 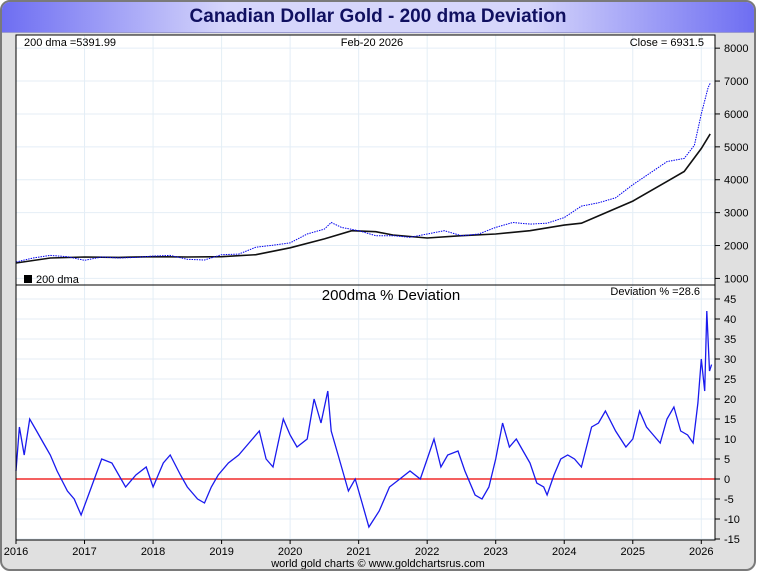 I want to click on x-tick-label: 2019, so click(x=221, y=552).